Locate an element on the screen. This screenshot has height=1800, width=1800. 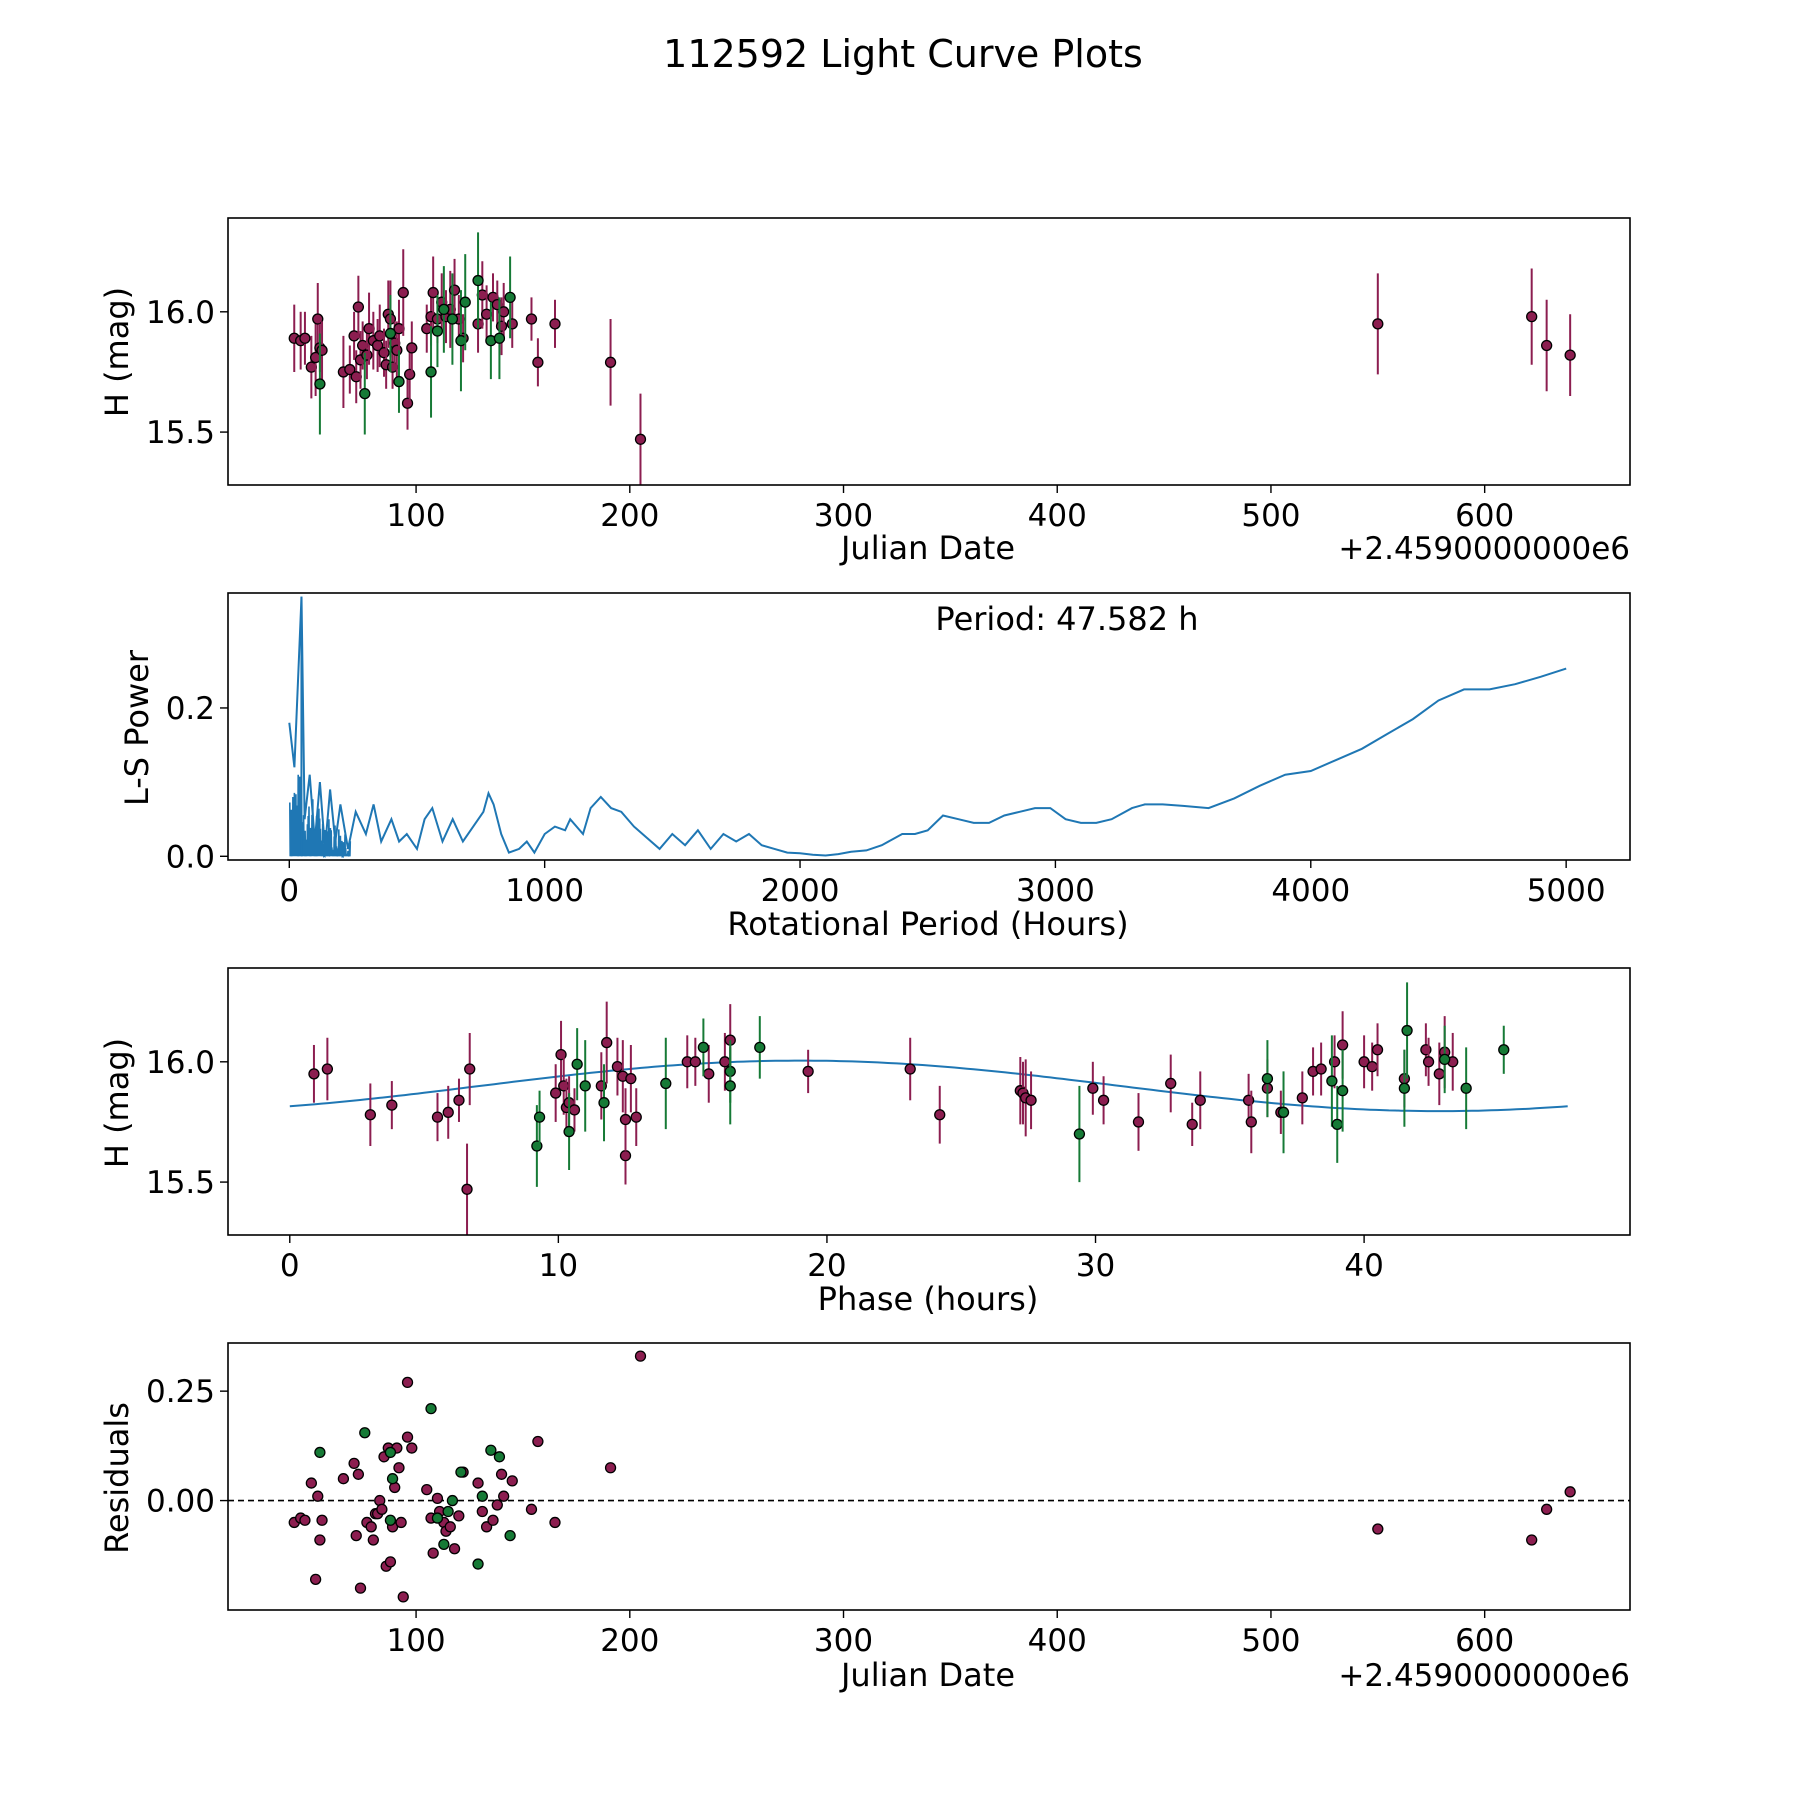
x-tick-label: 200 is located at coordinates (629, 1641).